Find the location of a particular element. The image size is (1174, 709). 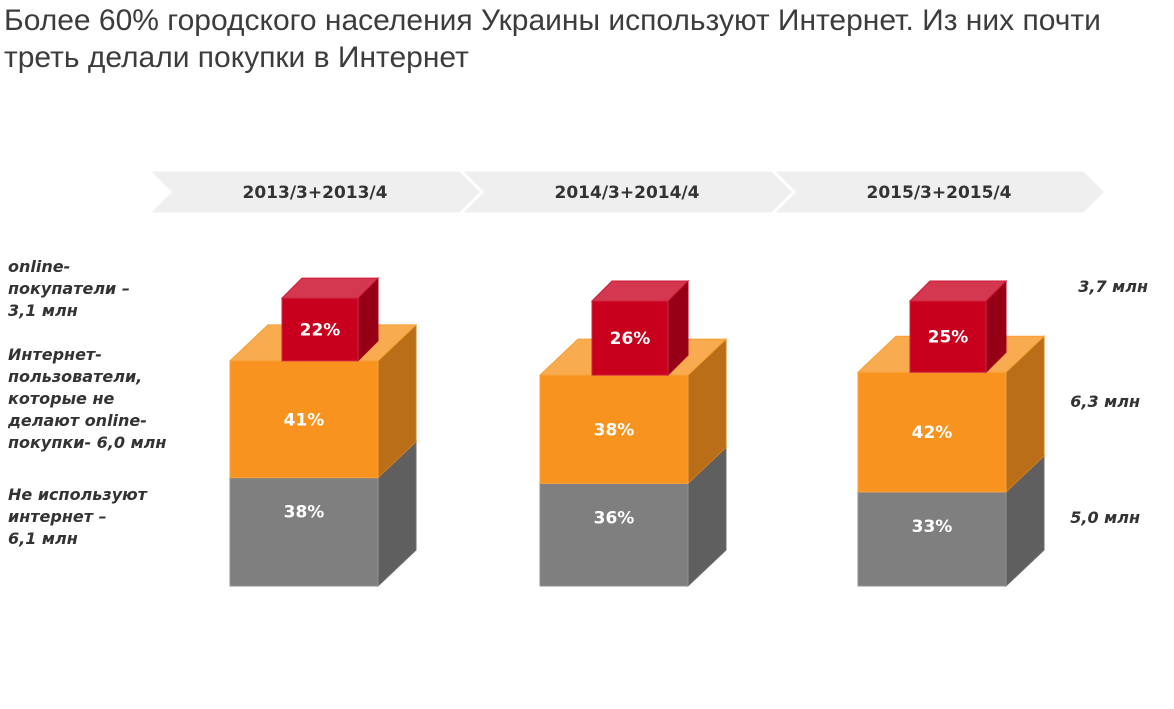

pct-label-online-2: 25% is located at coordinates (948, 338).